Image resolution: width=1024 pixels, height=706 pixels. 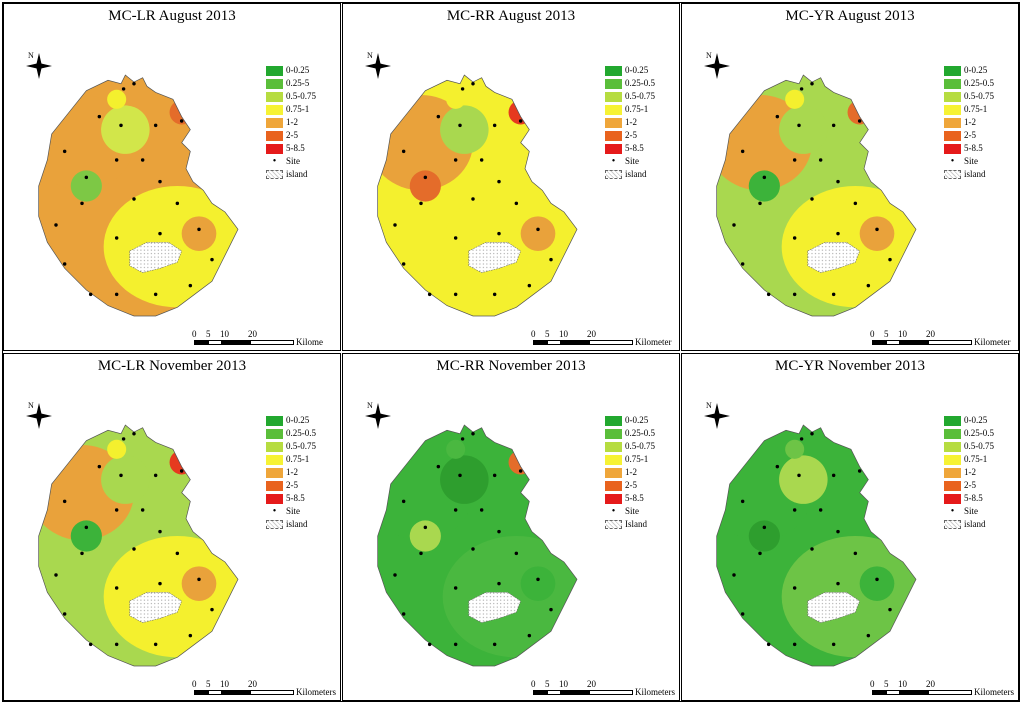 I want to click on panel-title: MC-YR August 2013, so click(x=850, y=16).